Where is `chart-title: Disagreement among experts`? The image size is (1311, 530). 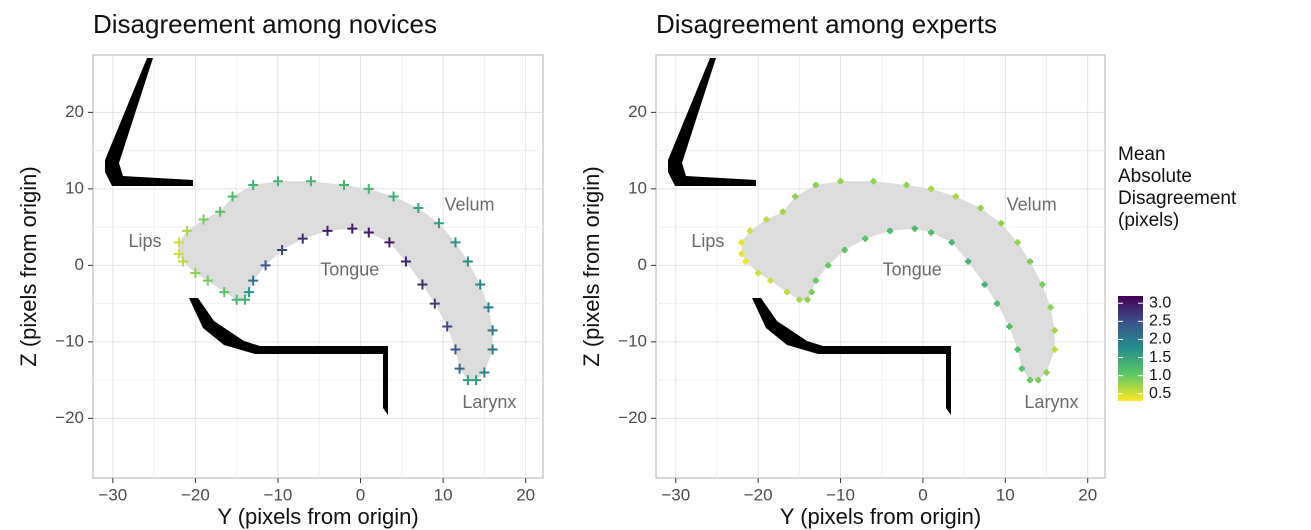
chart-title: Disagreement among experts is located at coordinates (826, 24).